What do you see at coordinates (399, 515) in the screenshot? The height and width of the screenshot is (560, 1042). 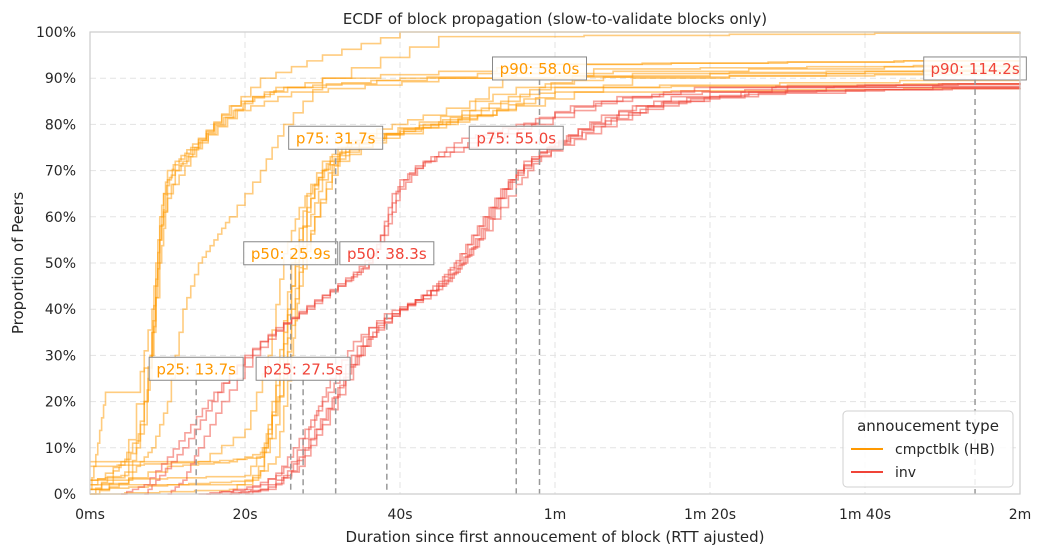 I see `x-tick-label: 40s` at bounding box center [399, 515].